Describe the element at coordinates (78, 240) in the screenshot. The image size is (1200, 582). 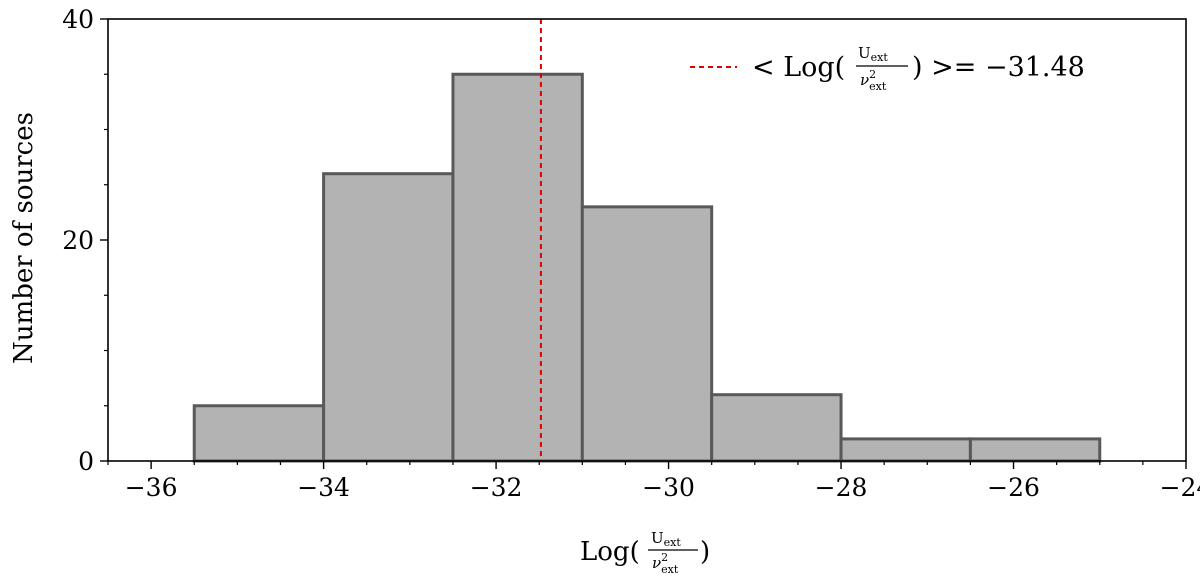
I see `y-tick-label: 20` at that location.